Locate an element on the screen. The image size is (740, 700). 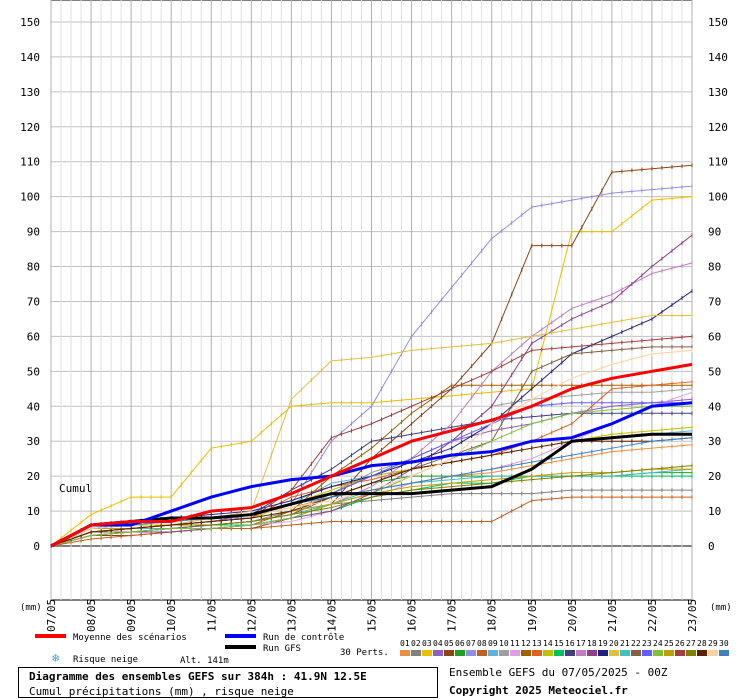
pert-number: 20 is located at coordinates (614, 643).